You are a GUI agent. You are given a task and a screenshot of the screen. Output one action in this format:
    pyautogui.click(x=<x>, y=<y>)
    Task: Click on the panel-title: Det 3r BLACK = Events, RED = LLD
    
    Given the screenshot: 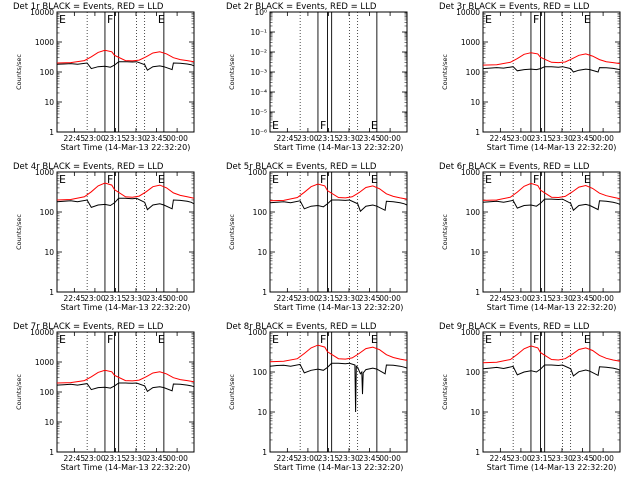 What is the action you would take?
    pyautogui.click(x=514, y=7)
    